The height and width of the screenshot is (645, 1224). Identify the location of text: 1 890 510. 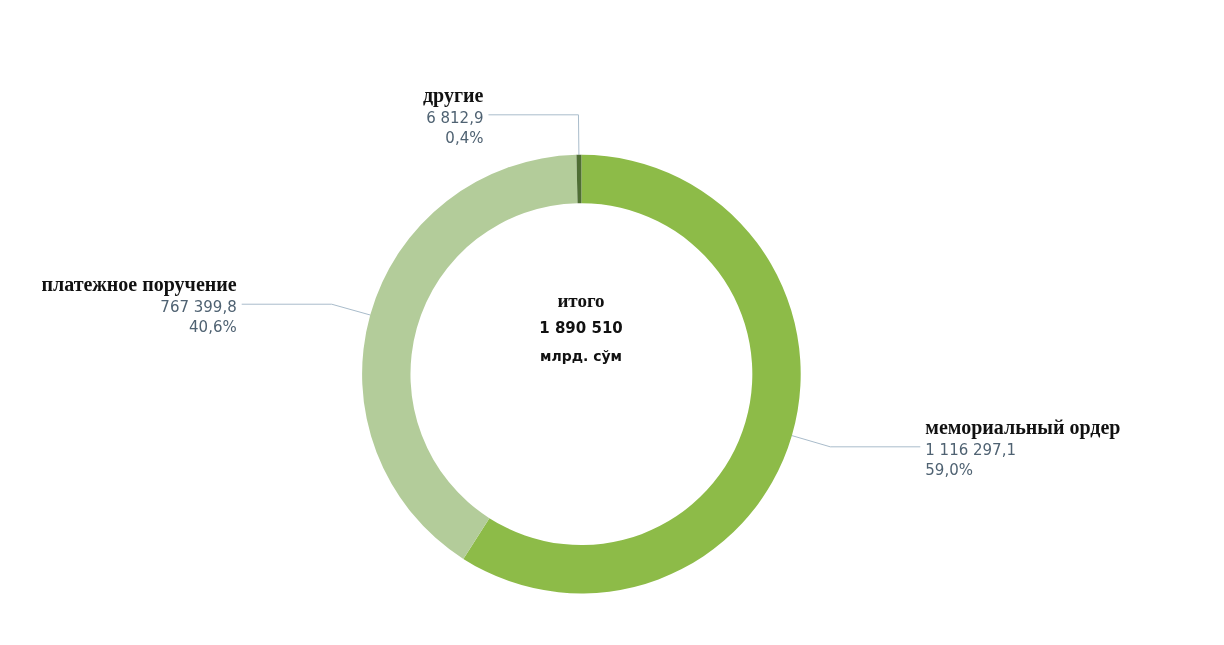
(581, 328).